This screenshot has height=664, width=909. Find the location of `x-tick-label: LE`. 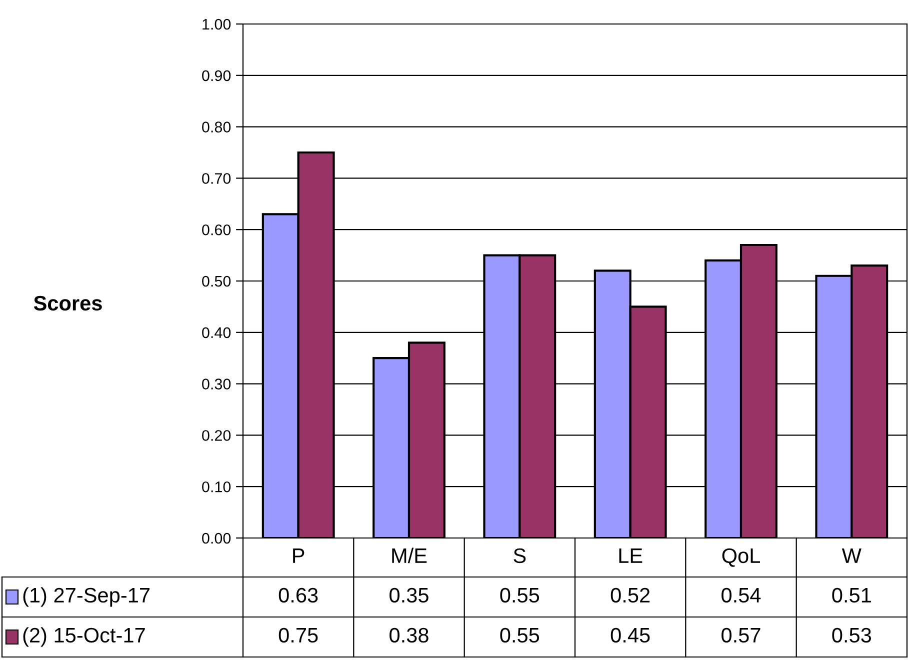

x-tick-label: LE is located at coordinates (630, 555).